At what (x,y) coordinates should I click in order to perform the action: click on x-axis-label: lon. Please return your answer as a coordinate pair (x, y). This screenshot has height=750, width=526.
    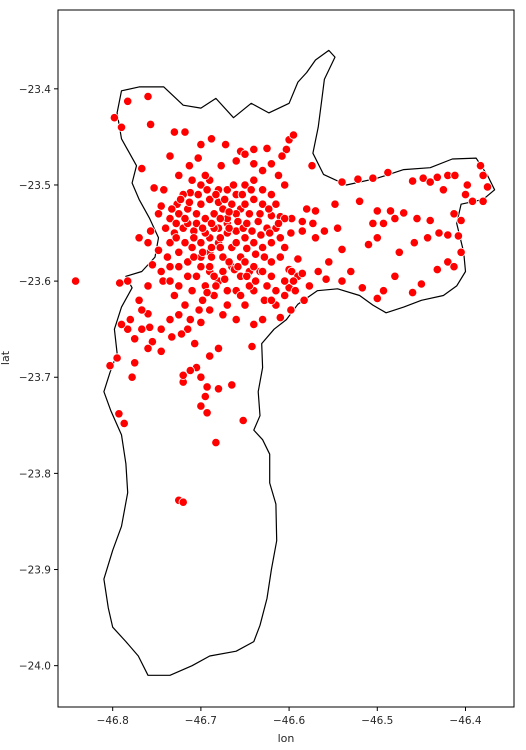
    Looking at the image, I should click on (286, 738).